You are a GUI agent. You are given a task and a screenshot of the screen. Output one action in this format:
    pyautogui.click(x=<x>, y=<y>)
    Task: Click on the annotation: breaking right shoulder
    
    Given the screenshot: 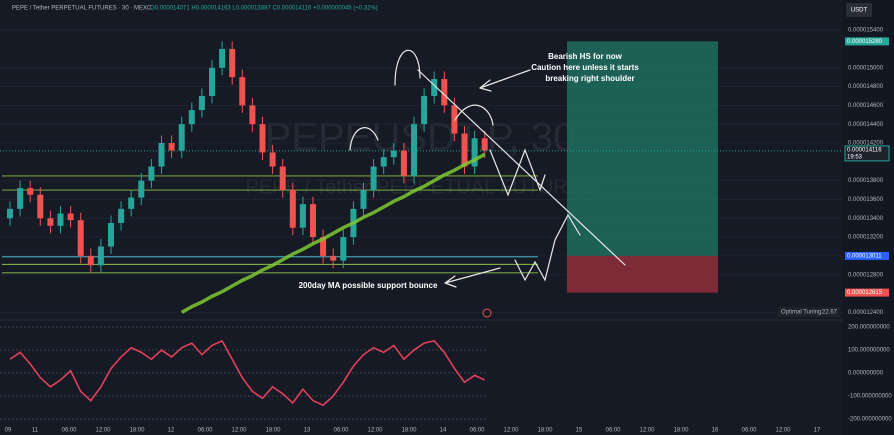 What is the action you would take?
    pyautogui.click(x=589, y=78)
    